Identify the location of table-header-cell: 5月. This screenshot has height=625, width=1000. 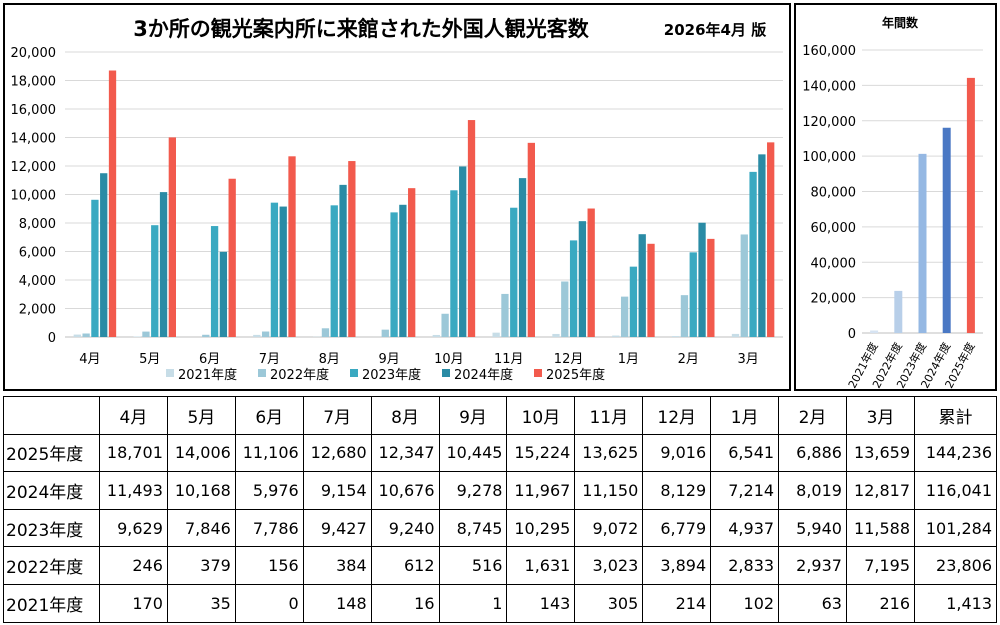
(201, 415).